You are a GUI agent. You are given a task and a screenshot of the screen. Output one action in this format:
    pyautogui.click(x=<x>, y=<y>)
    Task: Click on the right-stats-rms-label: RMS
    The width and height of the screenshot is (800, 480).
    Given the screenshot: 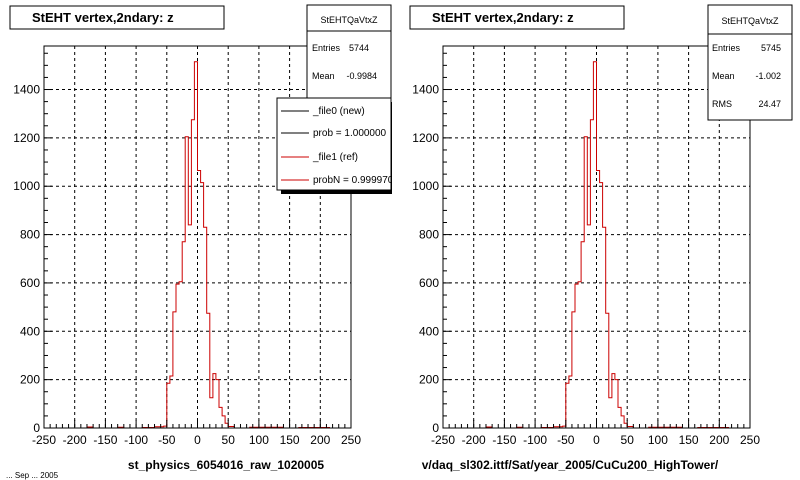 What is the action you would take?
    pyautogui.click(x=722, y=104)
    